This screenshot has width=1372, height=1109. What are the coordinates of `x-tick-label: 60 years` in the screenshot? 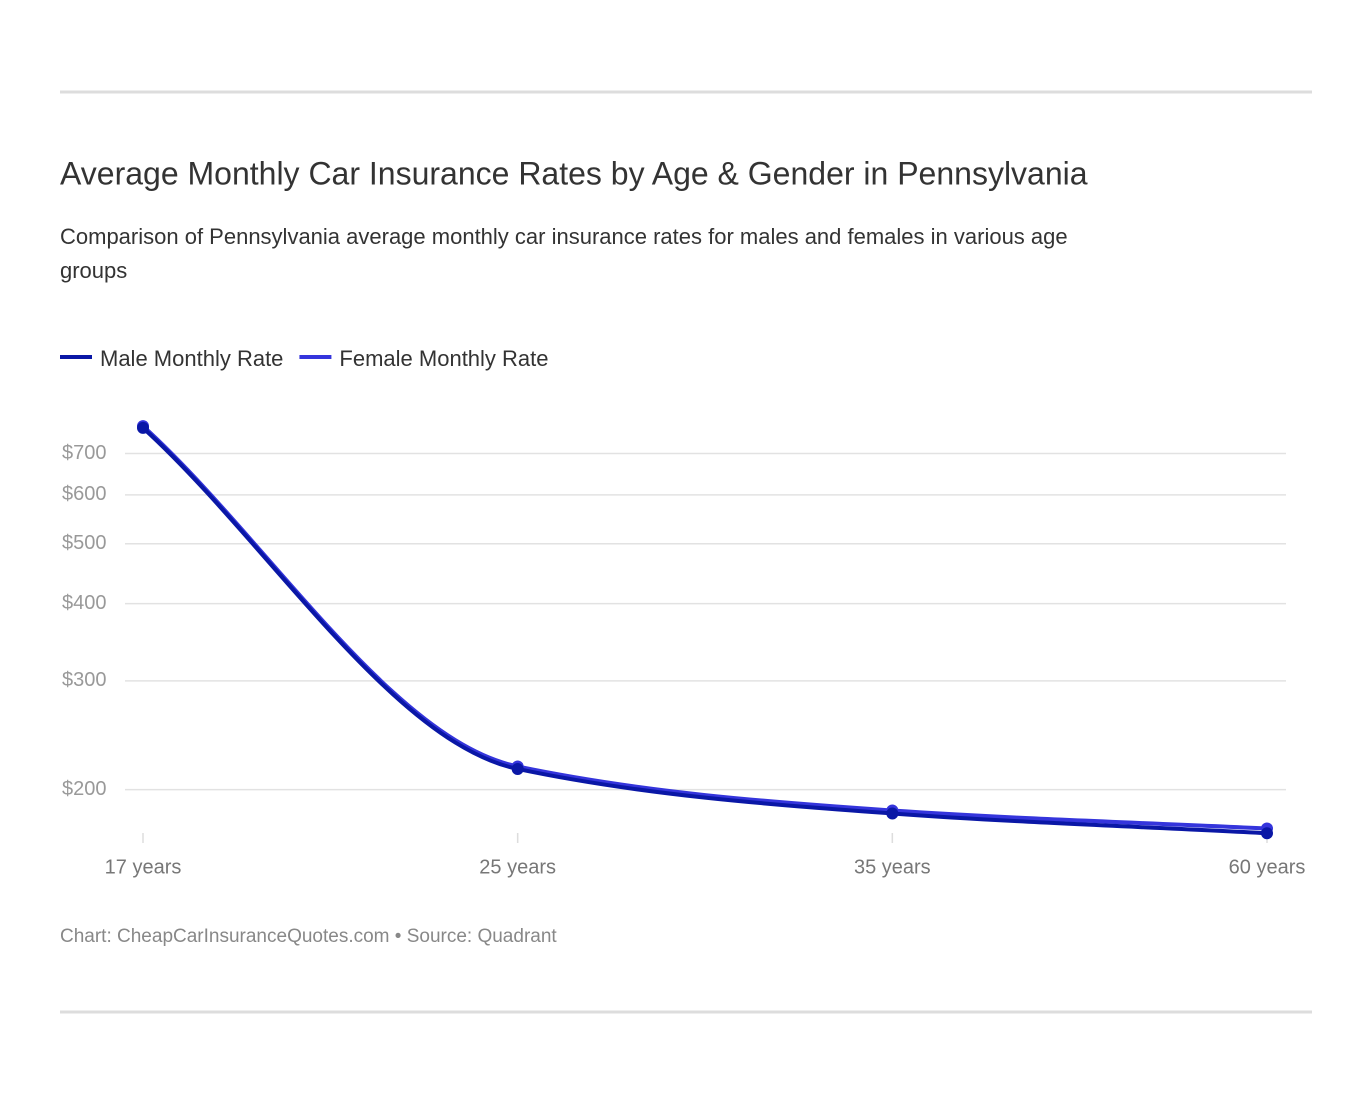 It's located at (1267, 867).